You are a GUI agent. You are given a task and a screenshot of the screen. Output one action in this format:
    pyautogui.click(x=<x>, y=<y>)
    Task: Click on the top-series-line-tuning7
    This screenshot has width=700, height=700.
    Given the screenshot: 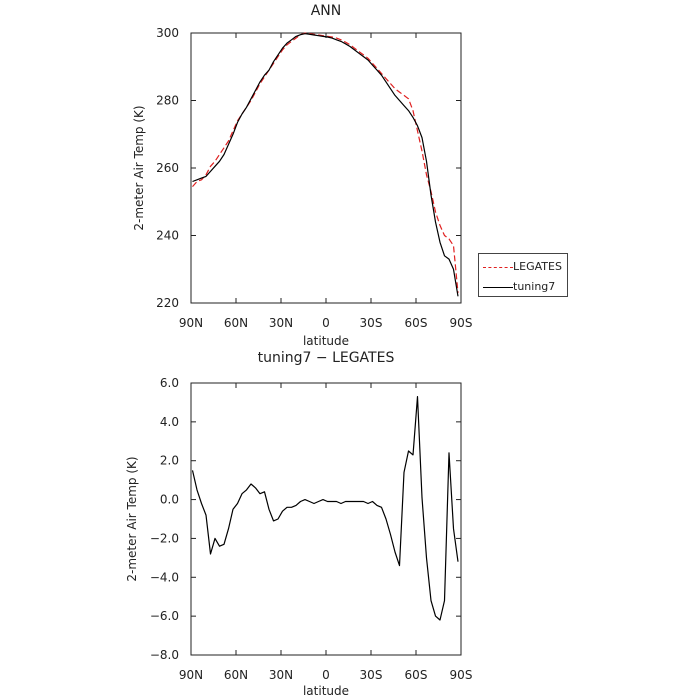 What is the action you would take?
    pyautogui.click(x=325, y=165)
    